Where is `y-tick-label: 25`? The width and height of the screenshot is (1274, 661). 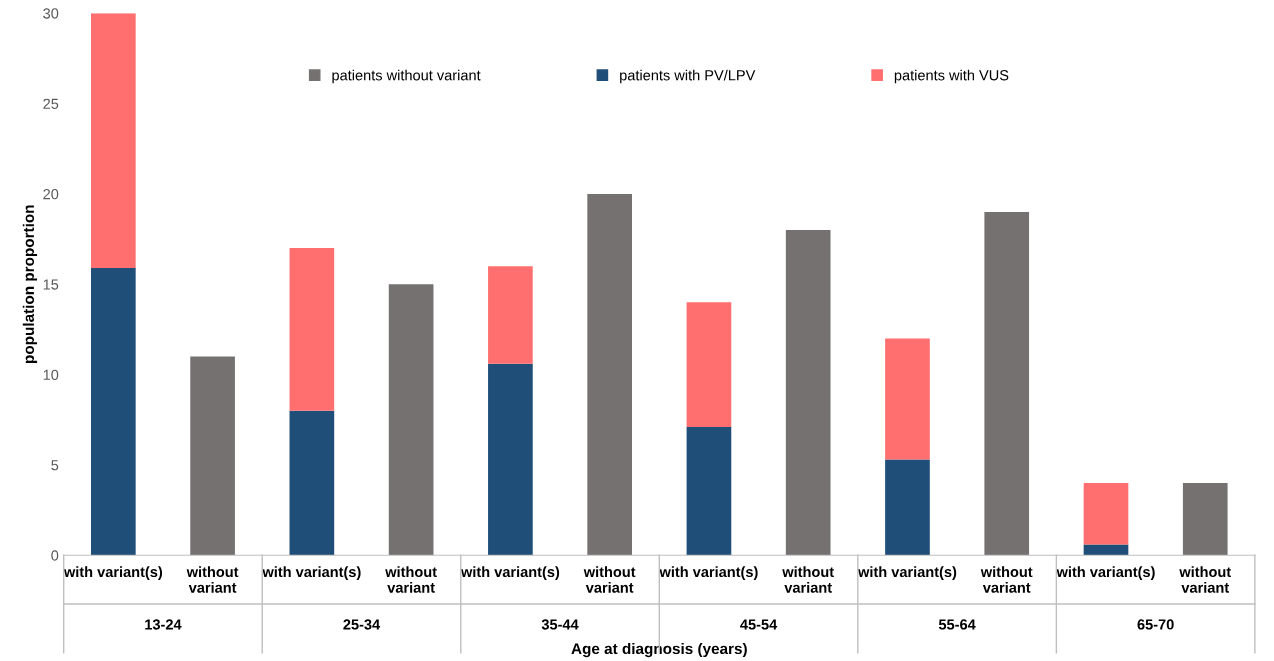
y-tick-label: 25 is located at coordinates (51, 103).